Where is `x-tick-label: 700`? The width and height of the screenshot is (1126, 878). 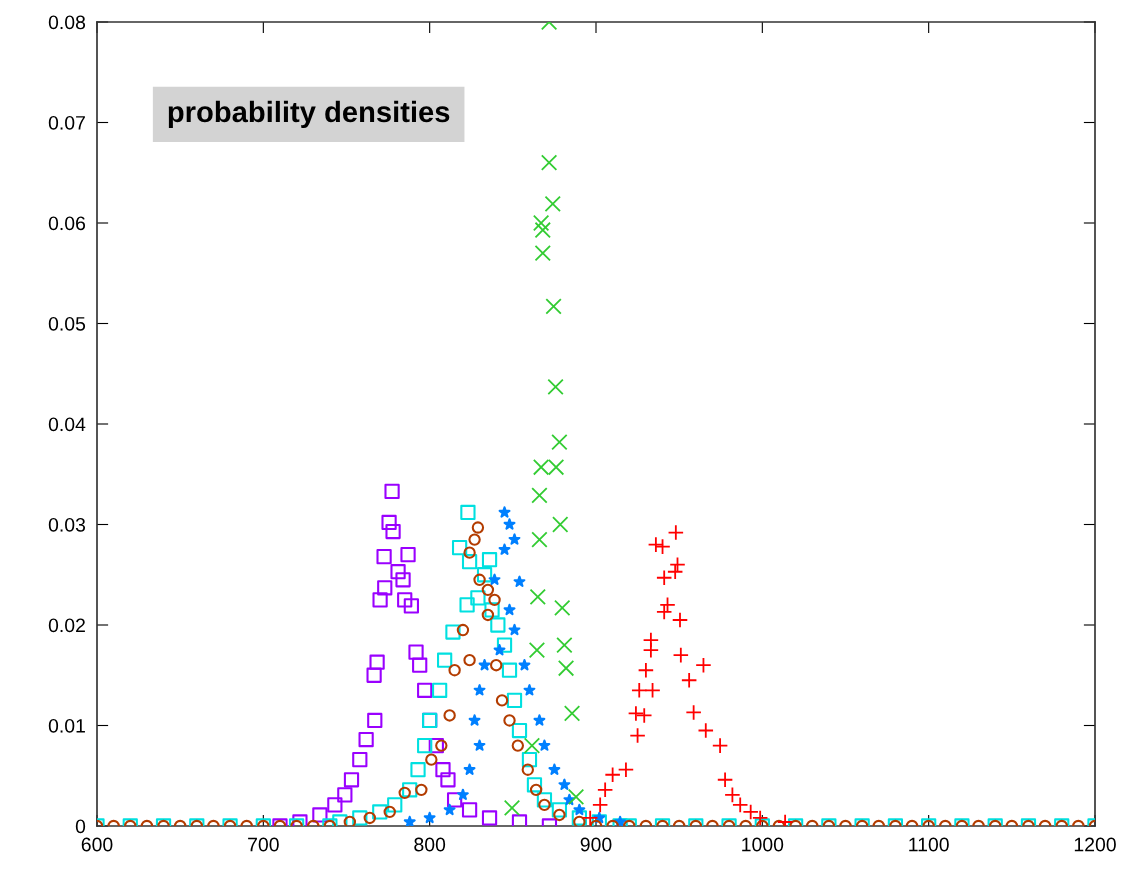
x-tick-label: 700 is located at coordinates (263, 844).